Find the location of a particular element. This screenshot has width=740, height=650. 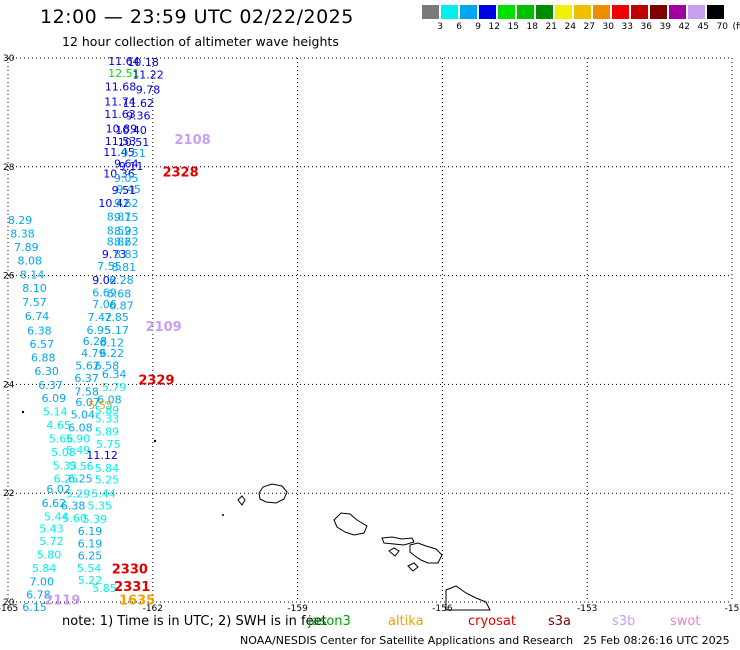

wave-height-label: 5.49 is located at coordinates (78, 450).